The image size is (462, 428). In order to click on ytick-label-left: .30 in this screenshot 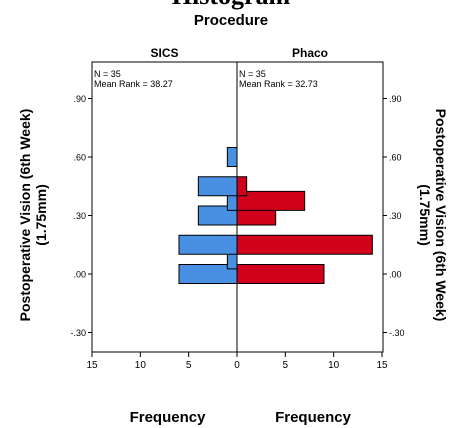, I will do `click(79, 216)`.